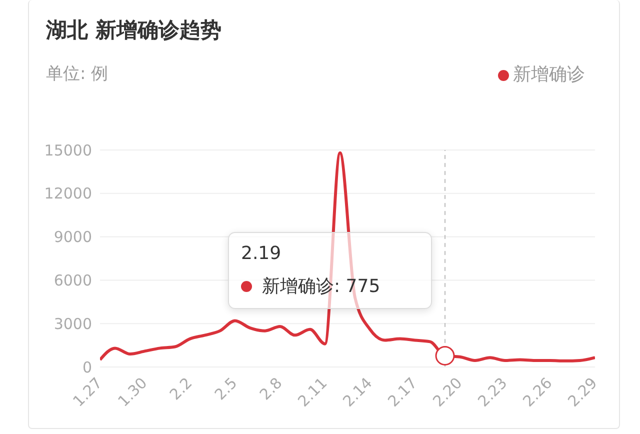 The height and width of the screenshot is (434, 640). Describe the element at coordinates (330, 270) in the screenshot. I see `tooltip-box: 2.19 新增确诊: 775` at that location.